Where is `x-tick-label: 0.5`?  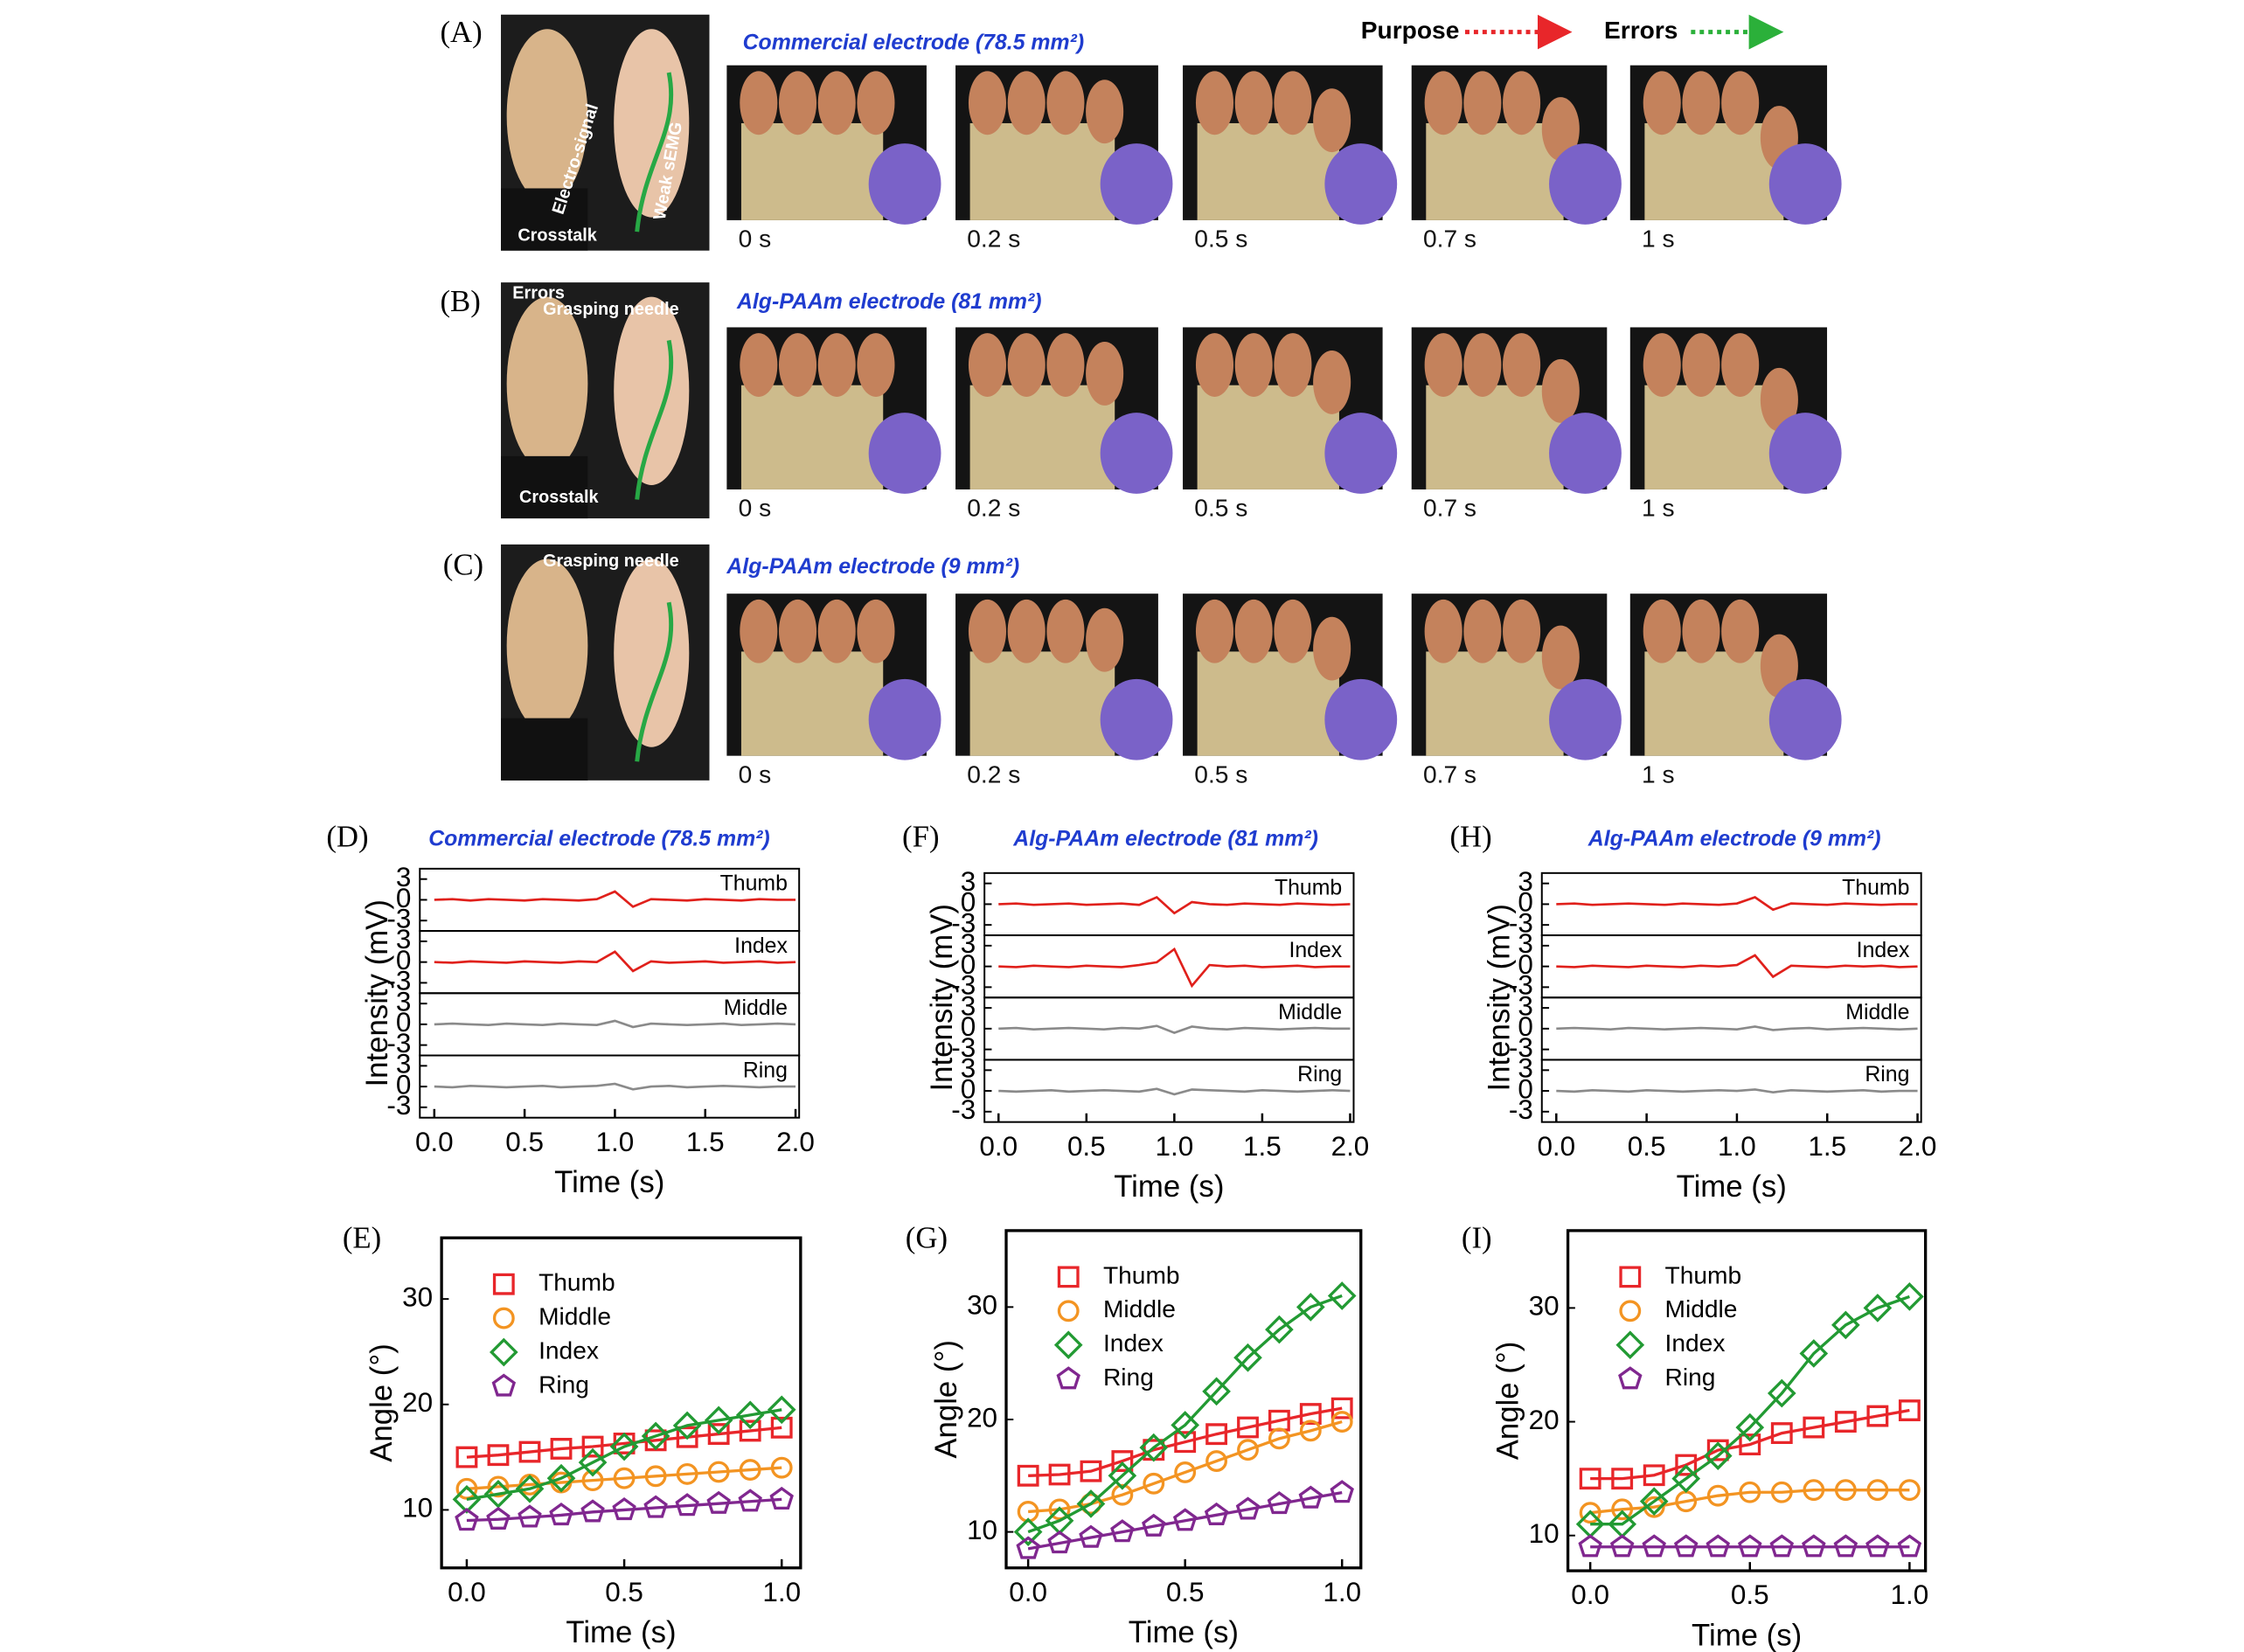 x-tick-label: 0.5 is located at coordinates (1087, 1146).